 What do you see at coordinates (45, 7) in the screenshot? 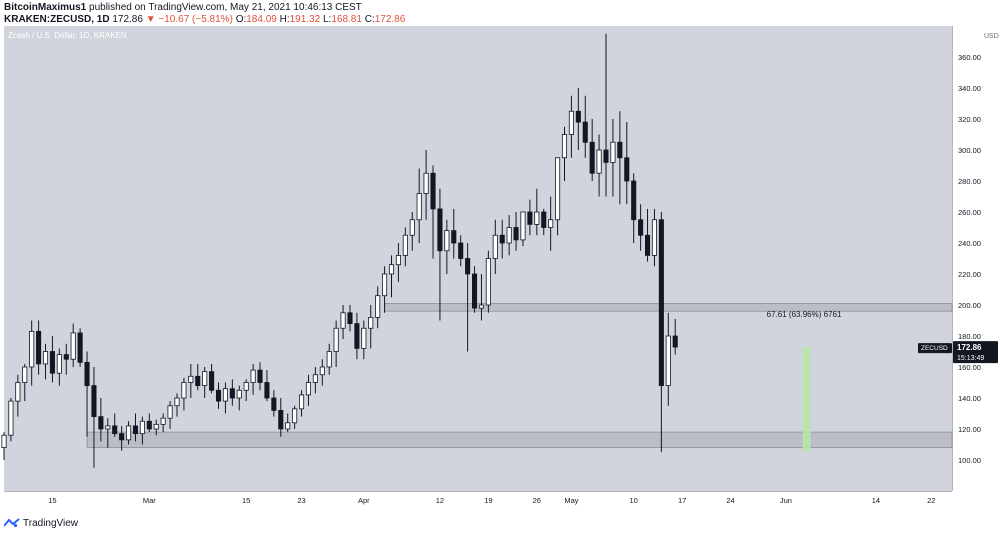
I see `publisher-name: BitcoinMaximus1` at bounding box center [45, 7].